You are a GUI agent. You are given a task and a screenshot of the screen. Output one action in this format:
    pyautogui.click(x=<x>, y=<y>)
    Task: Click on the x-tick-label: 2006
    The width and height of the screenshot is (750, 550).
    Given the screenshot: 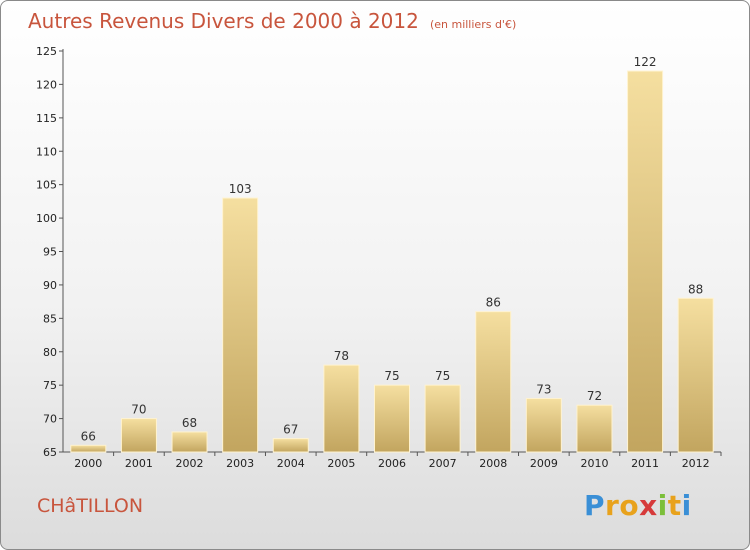 What is the action you would take?
    pyautogui.click(x=392, y=463)
    